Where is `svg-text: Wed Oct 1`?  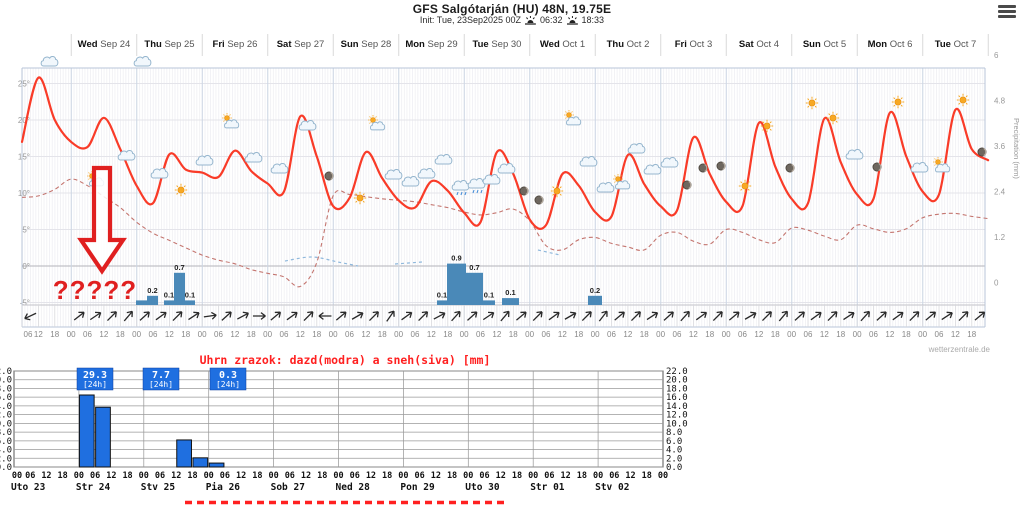
svg-text: Wed Oct 1 is located at coordinates (562, 44).